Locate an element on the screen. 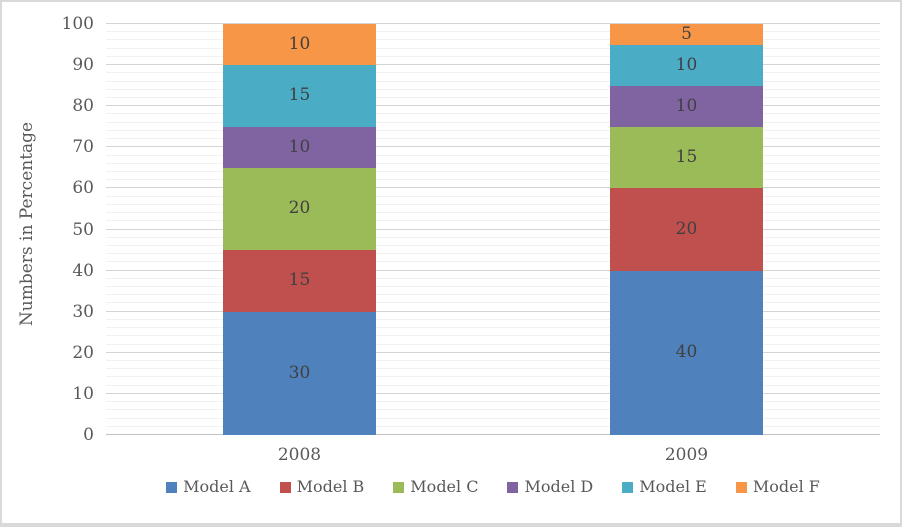 Image resolution: width=902 pixels, height=527 pixels. stacked-bar-2008: 30 15 20 10 15 10 is located at coordinates (299, 229).